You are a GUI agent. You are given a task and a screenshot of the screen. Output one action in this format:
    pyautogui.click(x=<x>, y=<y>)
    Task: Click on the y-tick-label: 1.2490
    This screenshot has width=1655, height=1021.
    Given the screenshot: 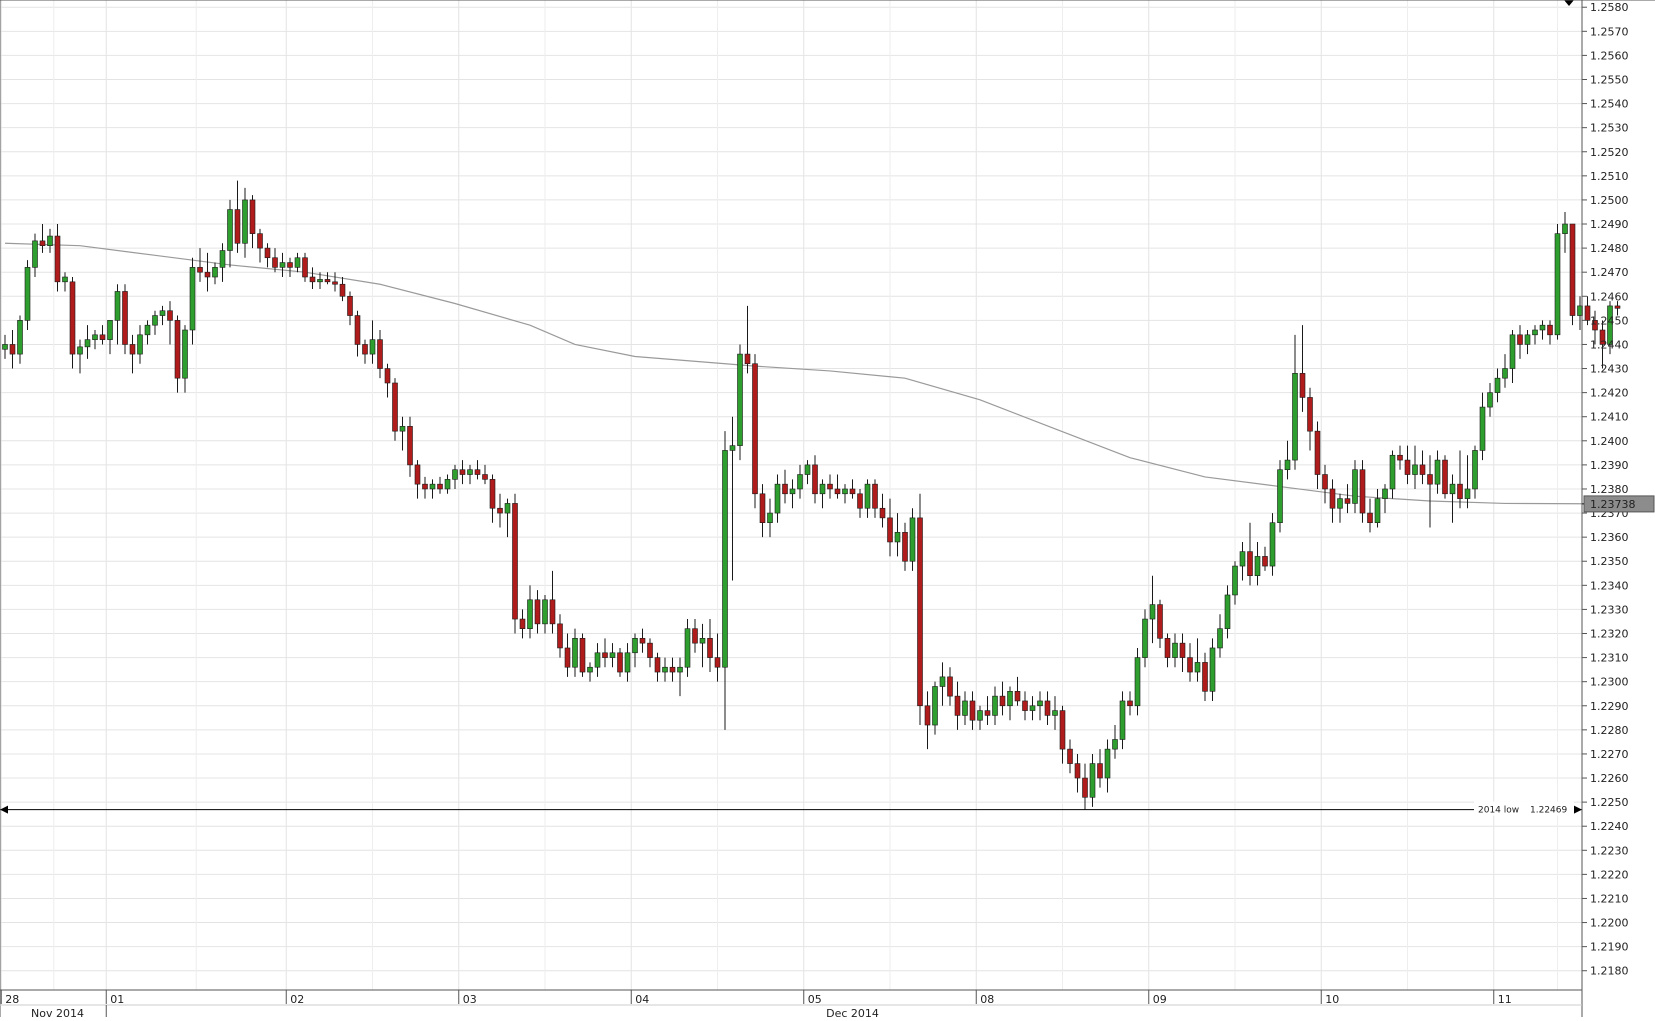 What is the action you would take?
    pyautogui.click(x=1609, y=224)
    